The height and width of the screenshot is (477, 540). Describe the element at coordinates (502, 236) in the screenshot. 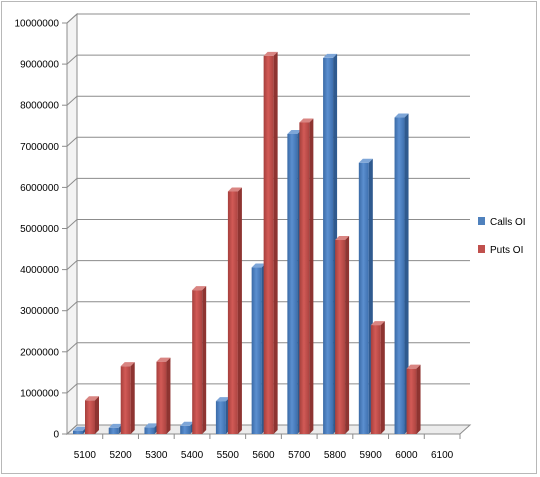

I see `legend: Calls OI Puts OI` at that location.